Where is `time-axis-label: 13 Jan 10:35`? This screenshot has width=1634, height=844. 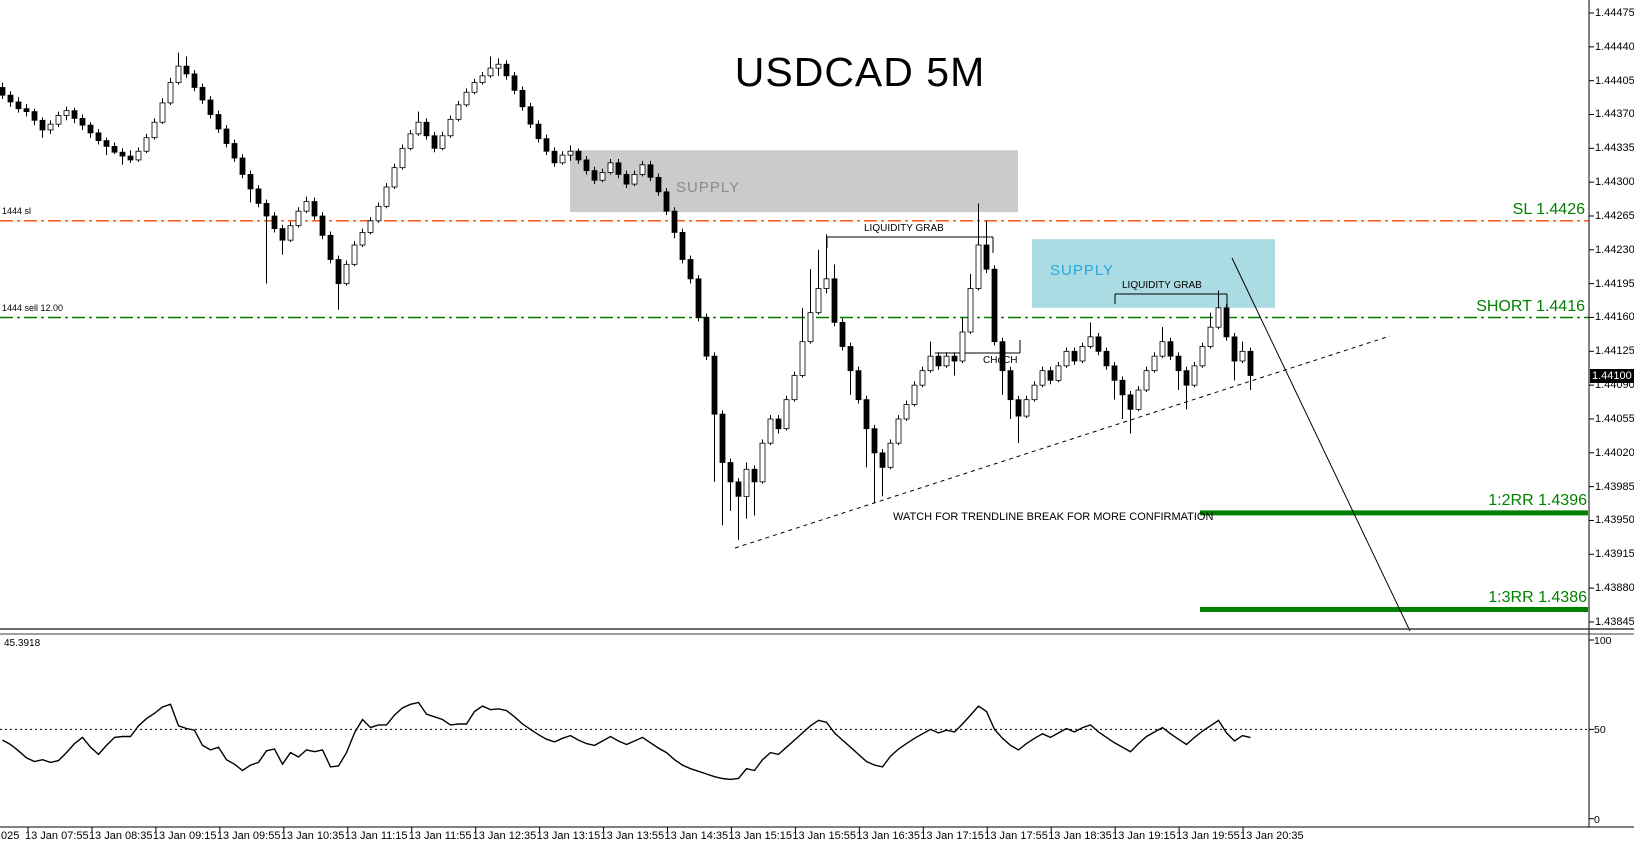 time-axis-label: 13 Jan 10:35 is located at coordinates (312, 836).